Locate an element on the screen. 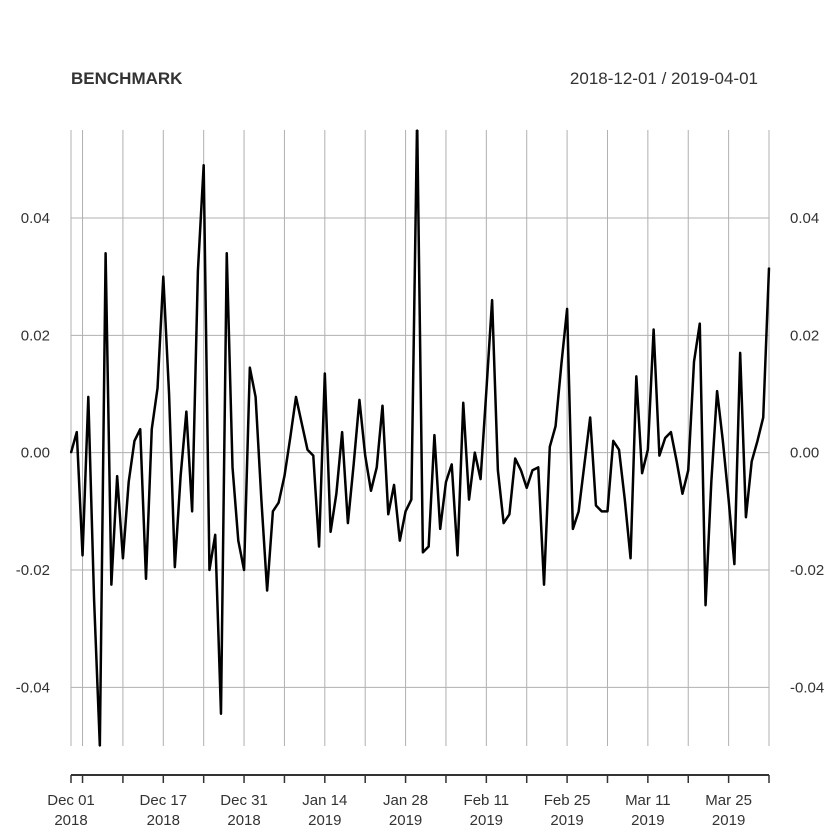 The width and height of the screenshot is (840, 840). x-tick-label-date: Dec 17 is located at coordinates (164, 800).